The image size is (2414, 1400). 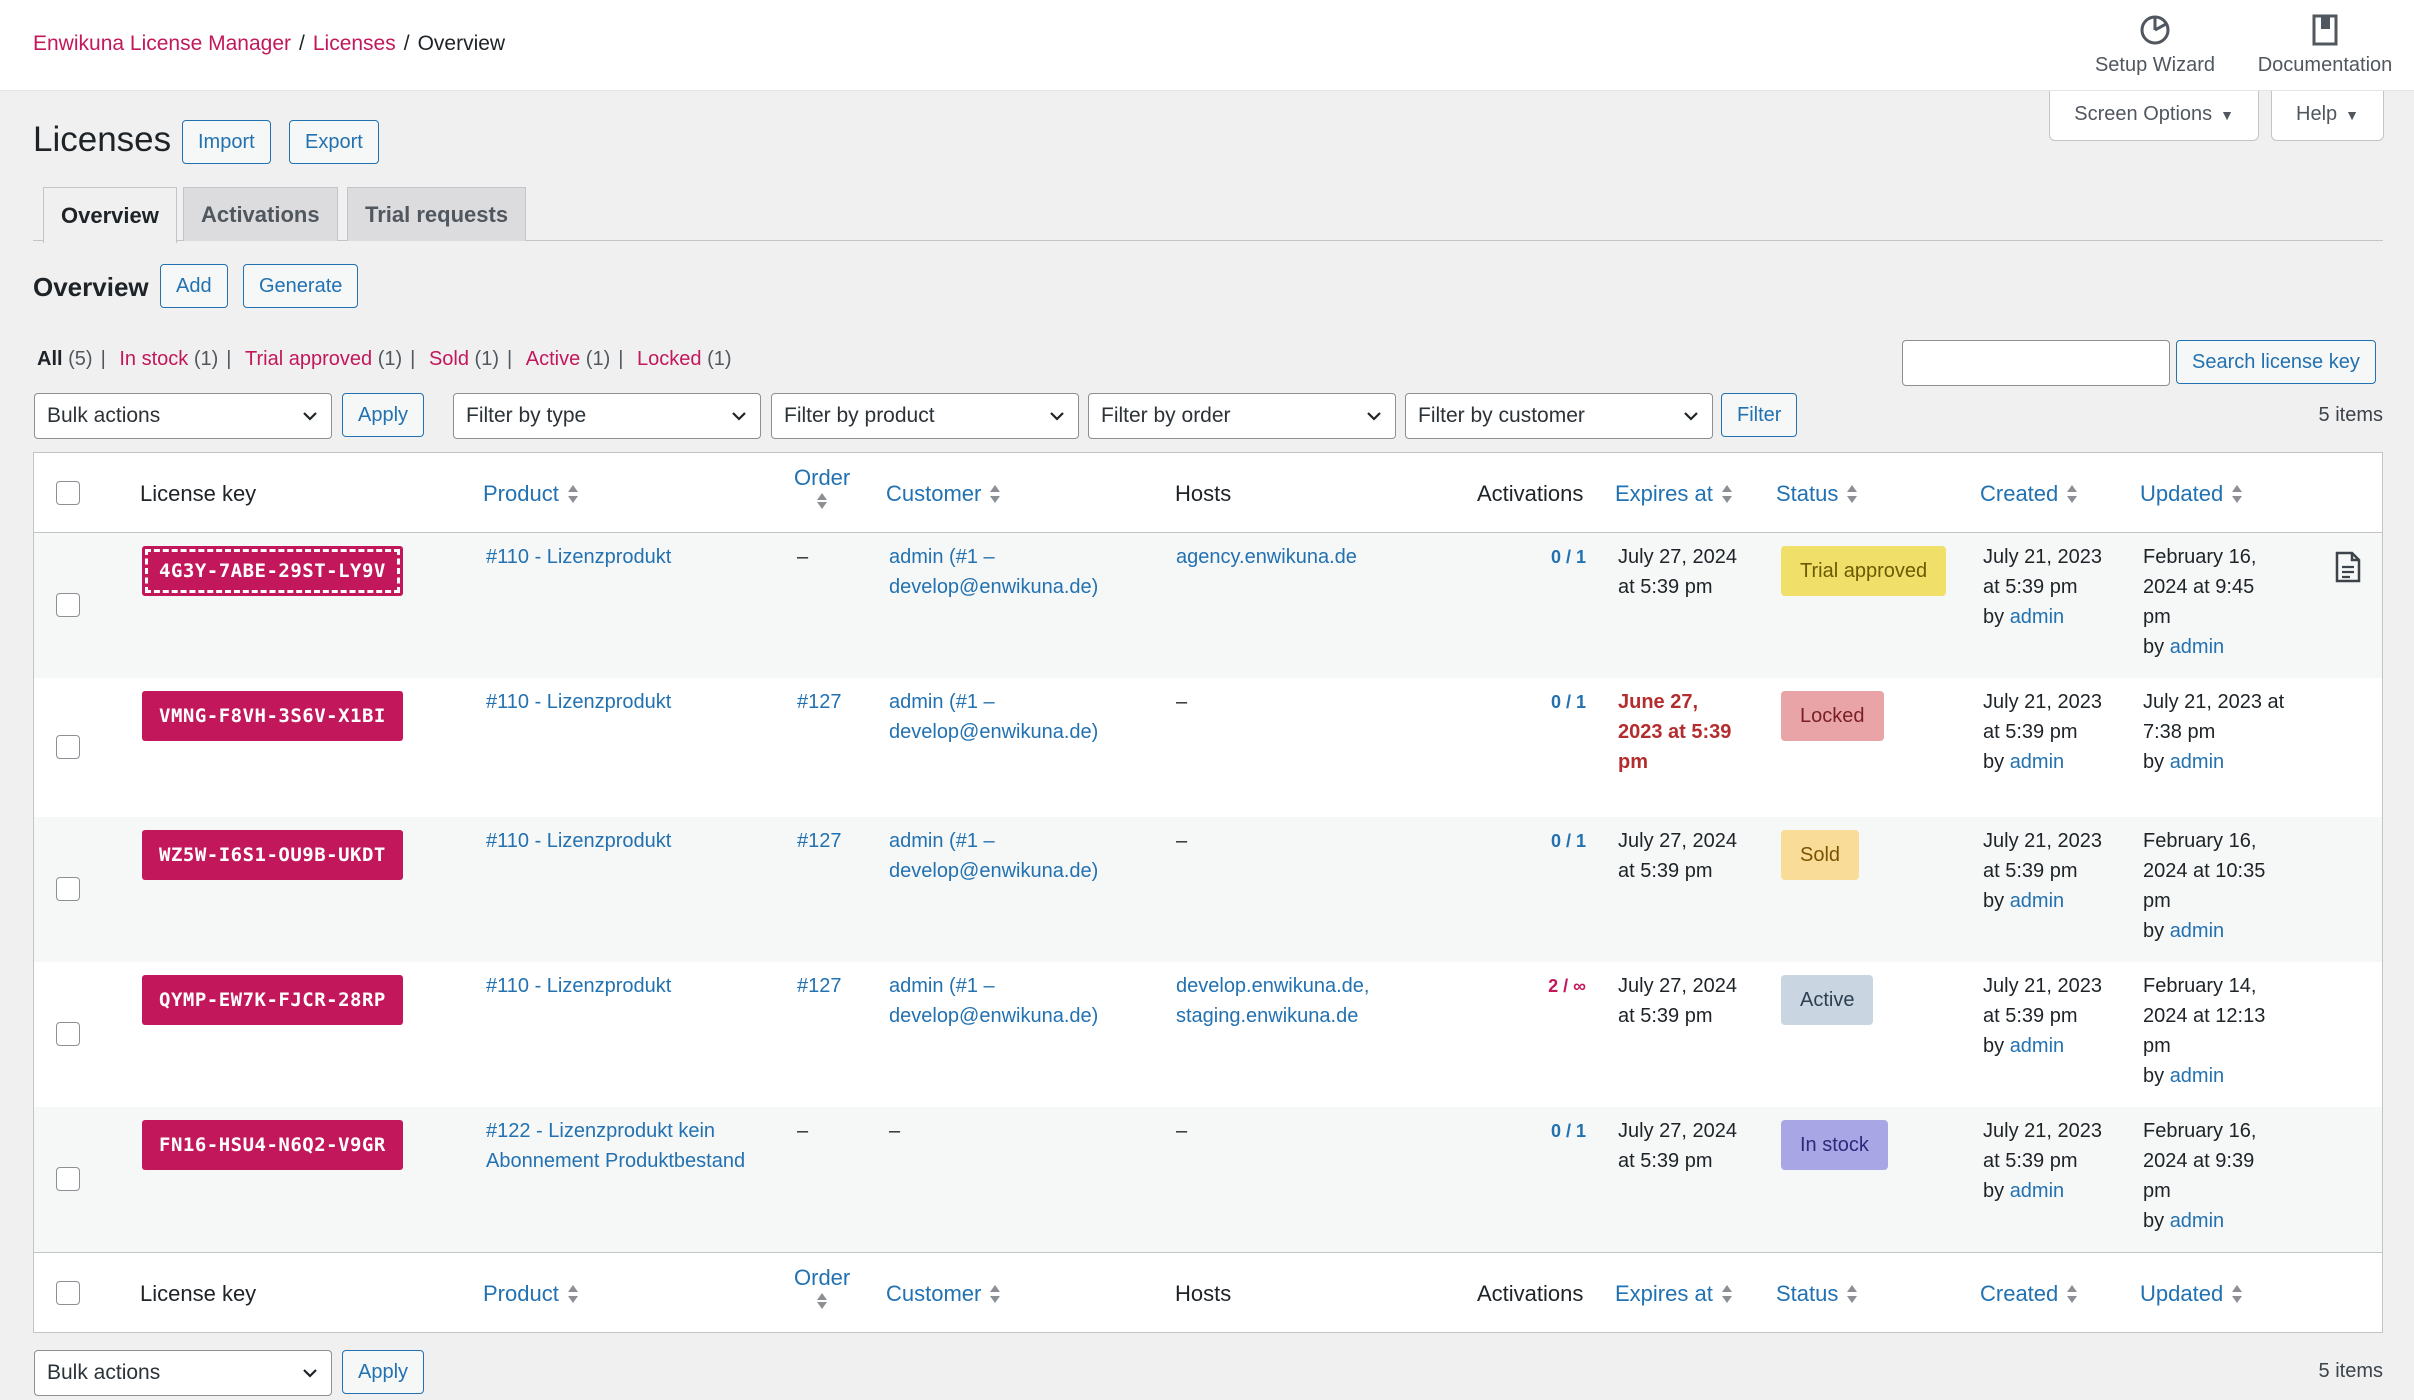 I want to click on customer-cell: admin (#1 – develop@enwikuna.de), so click(x=993, y=856).